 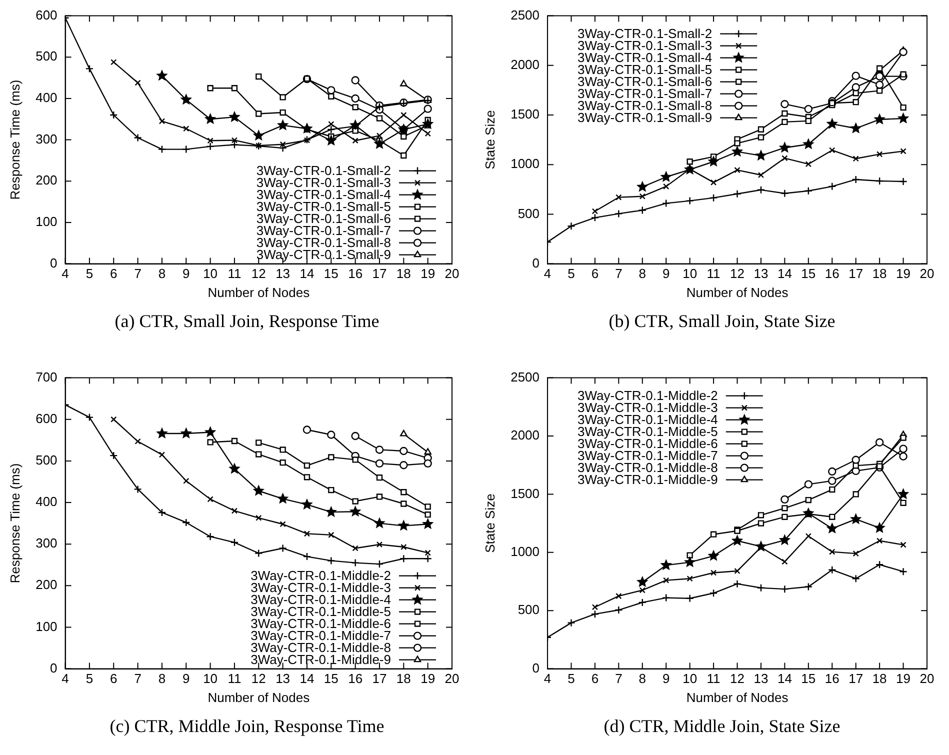 I want to click on y-tick-label: 700, so click(x=47, y=376).